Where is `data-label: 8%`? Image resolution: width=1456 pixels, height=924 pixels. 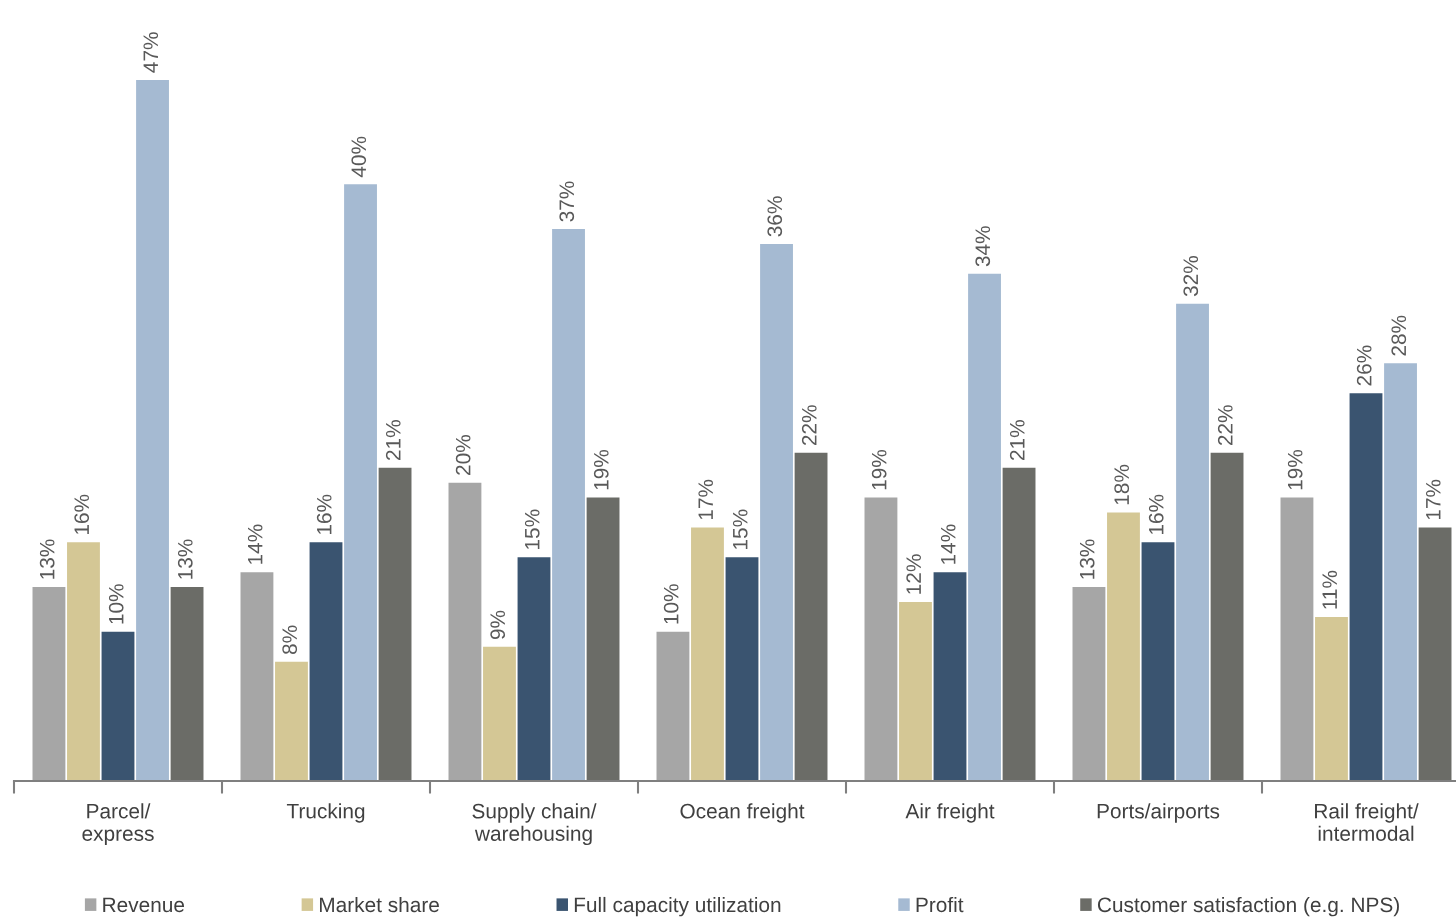 data-label: 8% is located at coordinates (290, 640).